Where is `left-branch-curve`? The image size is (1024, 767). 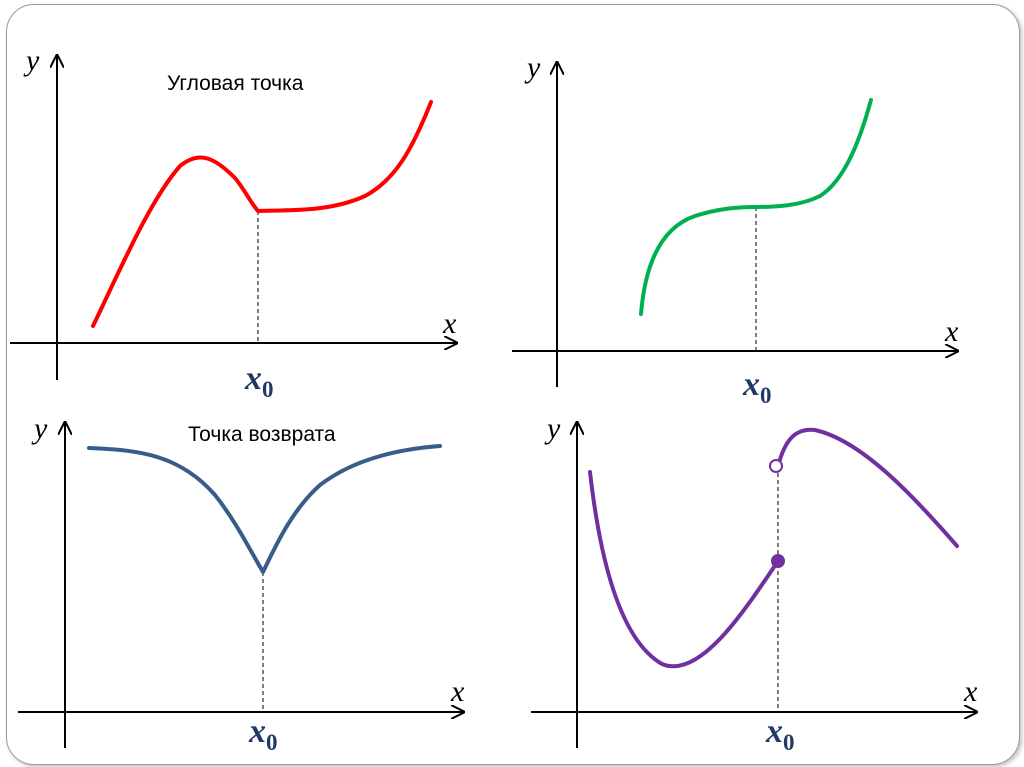 left-branch-curve is located at coordinates (684, 569).